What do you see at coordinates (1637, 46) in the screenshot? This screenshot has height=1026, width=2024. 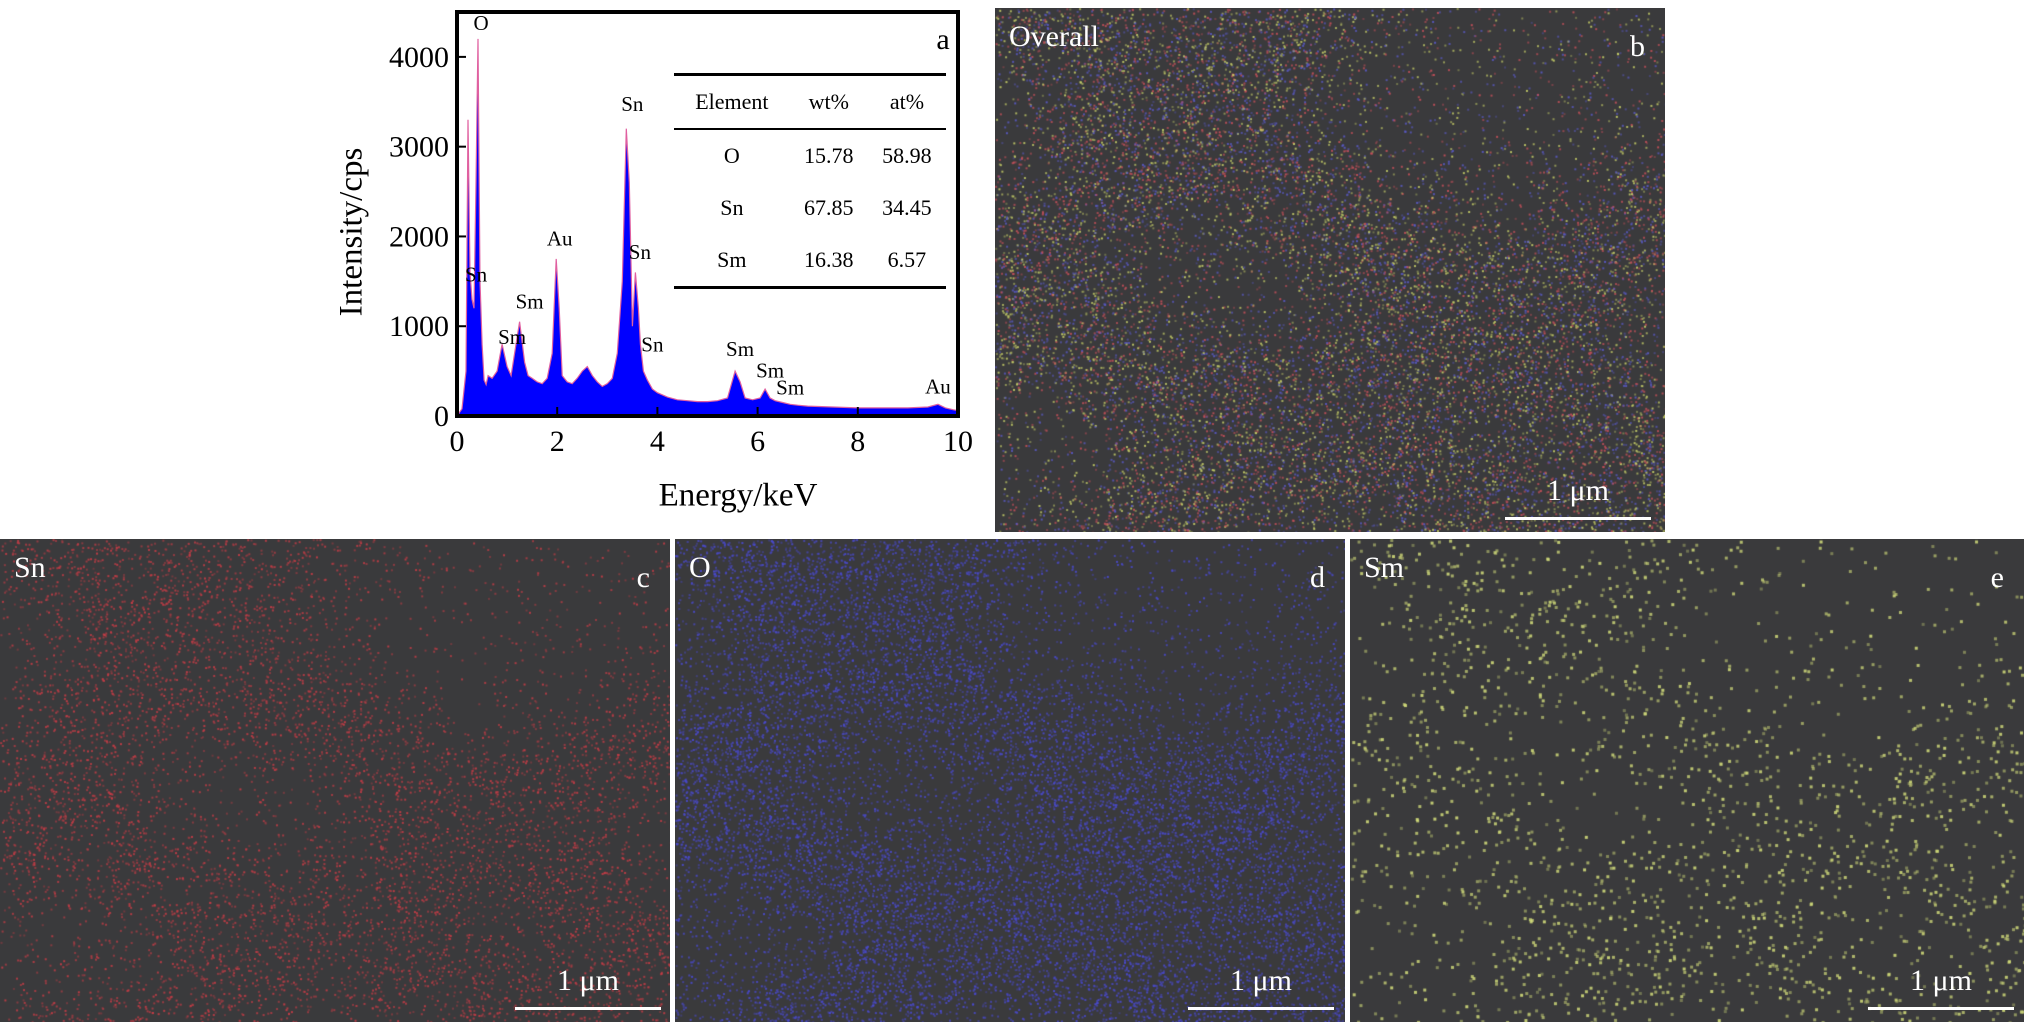 I see `panel-letter: b` at bounding box center [1637, 46].